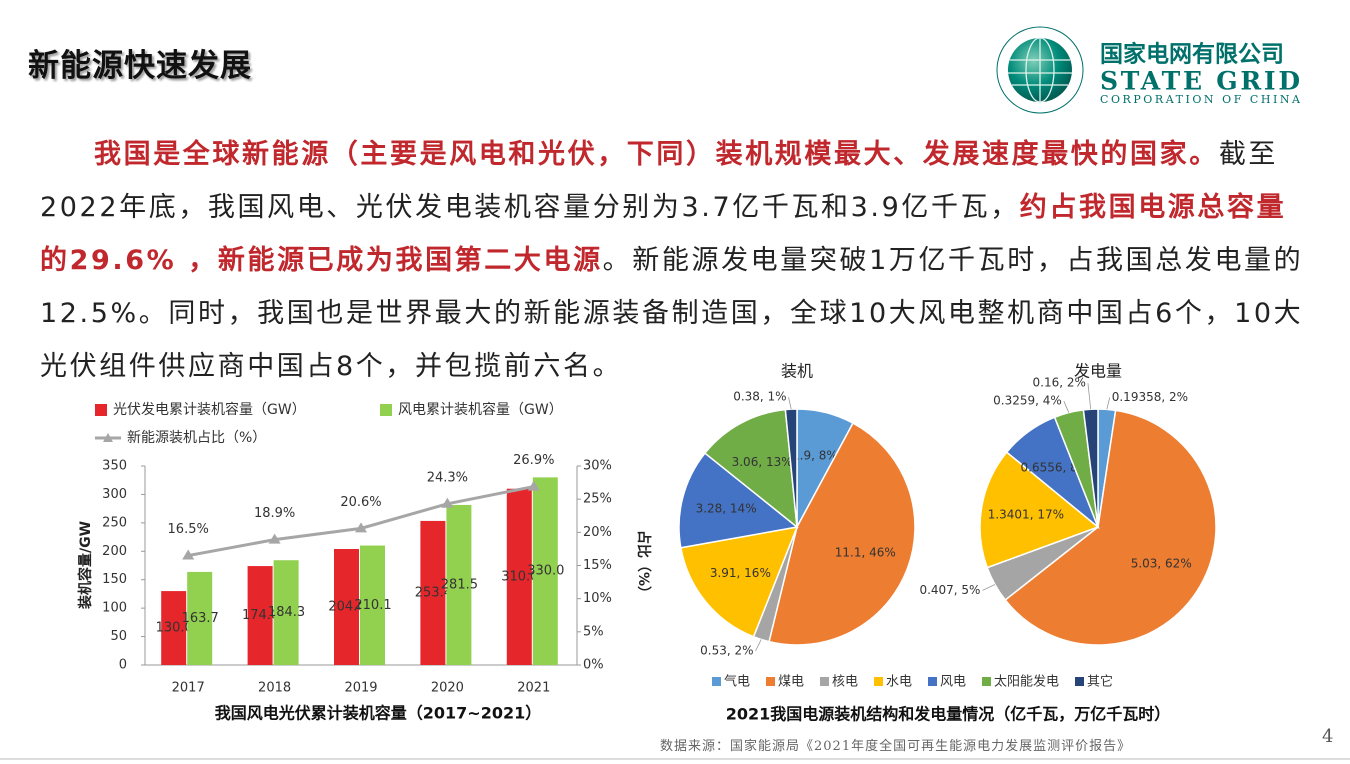 The image size is (1350, 764). What do you see at coordinates (140, 66) in the screenshot?
I see `slide-title: 新能源快速发展` at bounding box center [140, 66].